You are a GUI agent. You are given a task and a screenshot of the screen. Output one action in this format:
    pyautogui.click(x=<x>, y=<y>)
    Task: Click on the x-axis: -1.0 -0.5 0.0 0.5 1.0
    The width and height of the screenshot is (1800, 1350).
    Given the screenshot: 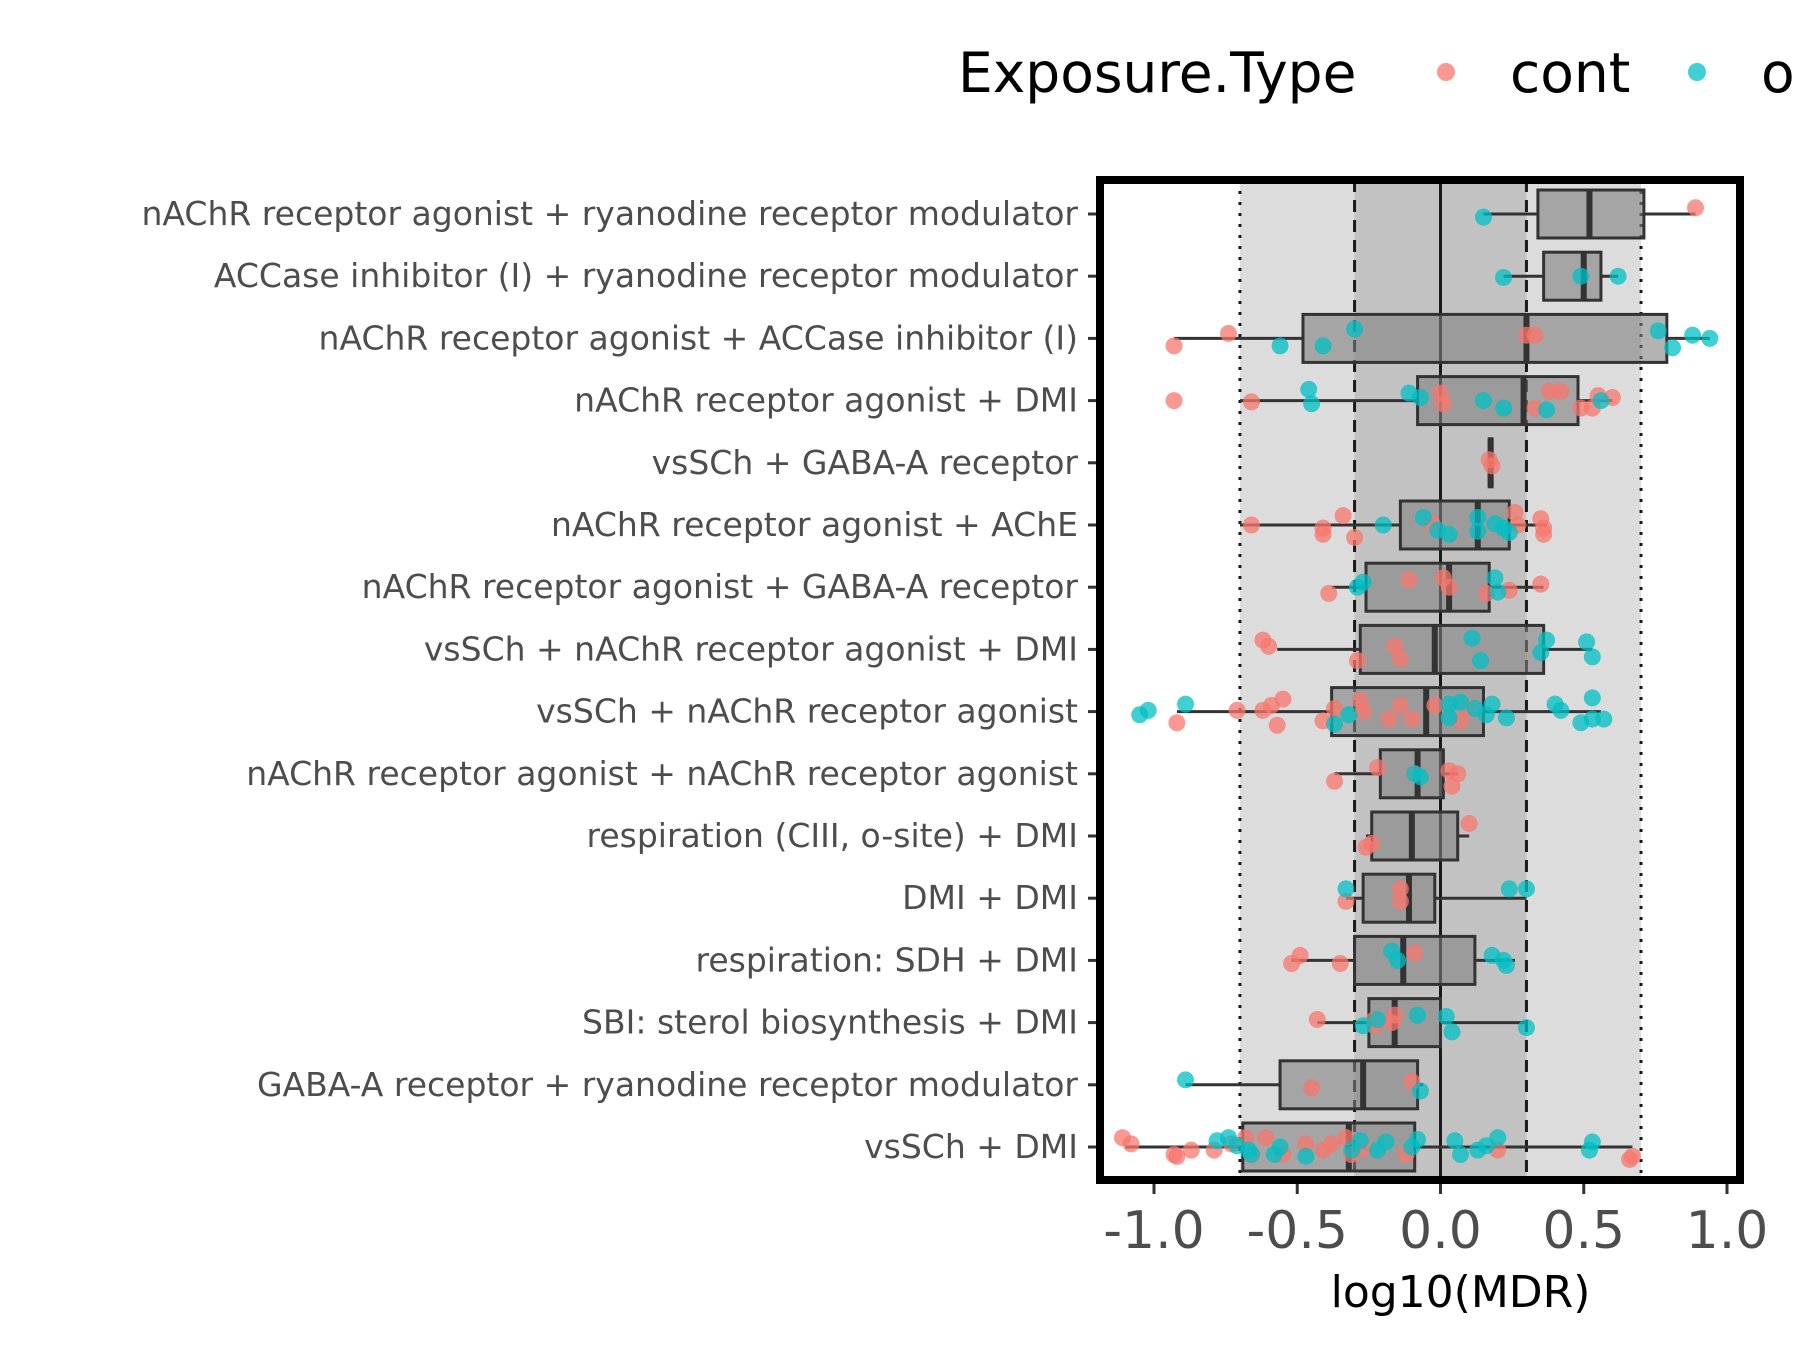 What is the action you would take?
    pyautogui.click(x=1435, y=1222)
    